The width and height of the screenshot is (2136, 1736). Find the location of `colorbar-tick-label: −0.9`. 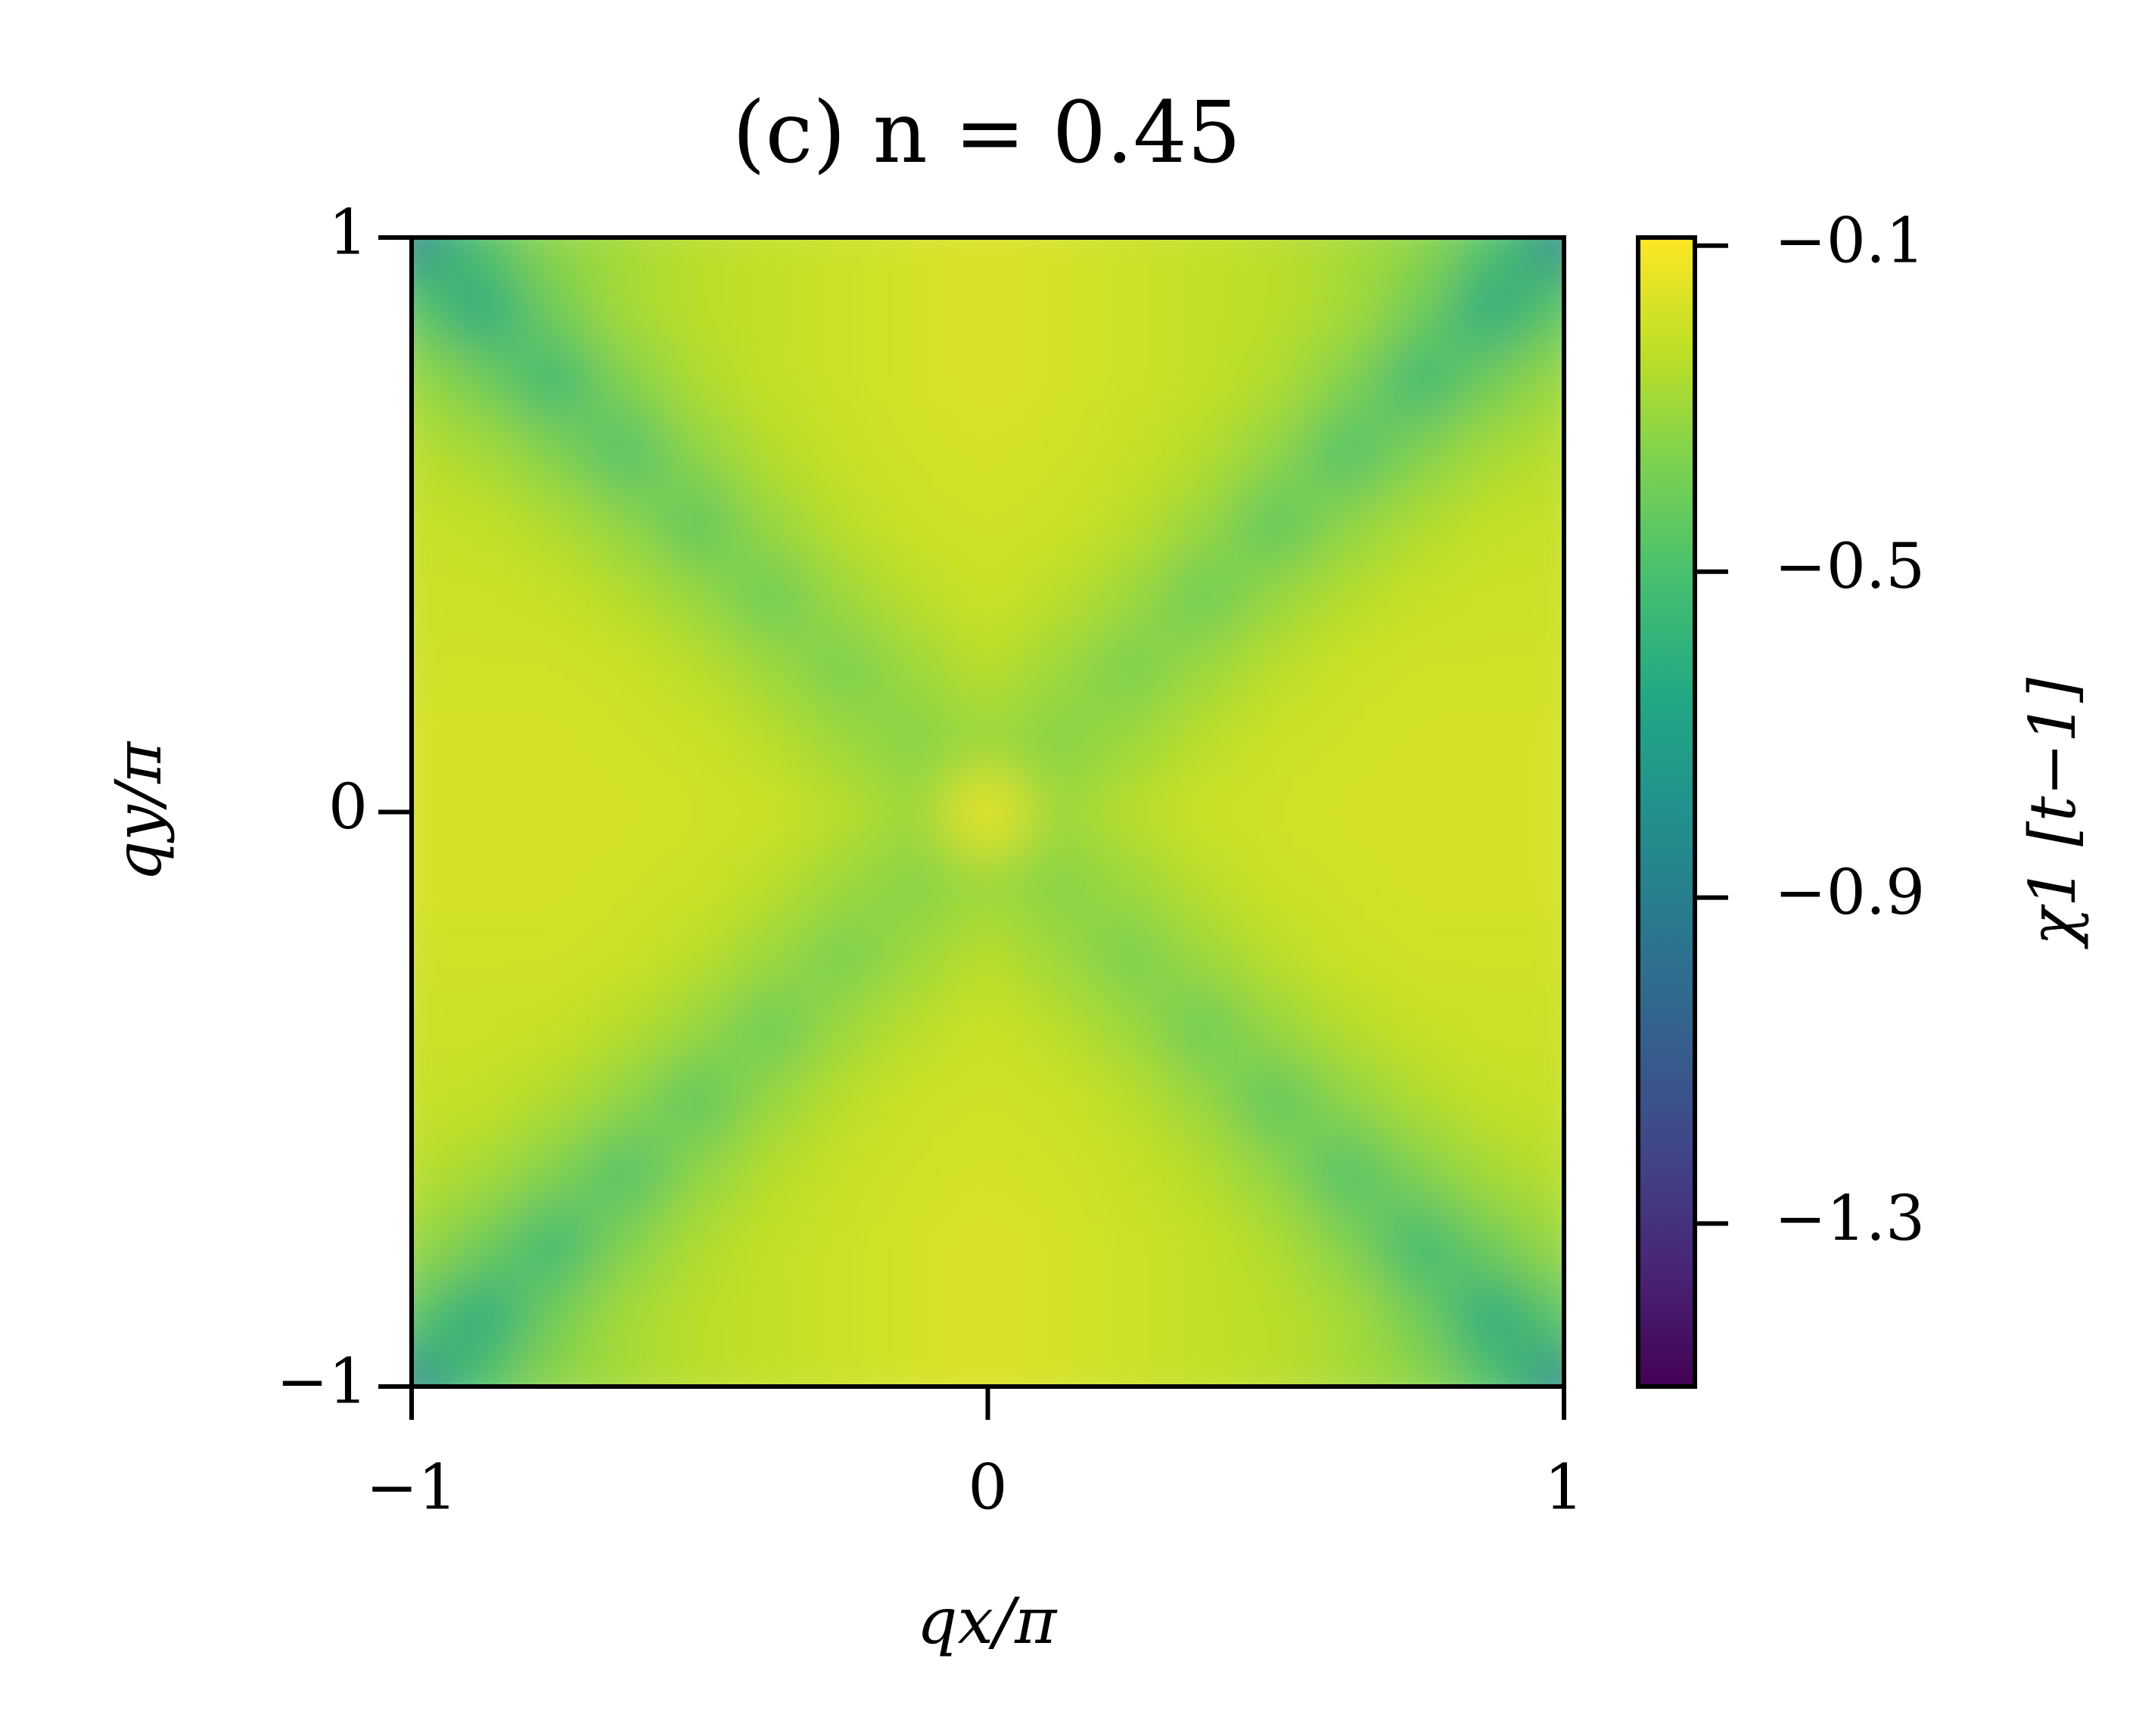

colorbar-tick-label: −0.9 is located at coordinates (1849, 893).